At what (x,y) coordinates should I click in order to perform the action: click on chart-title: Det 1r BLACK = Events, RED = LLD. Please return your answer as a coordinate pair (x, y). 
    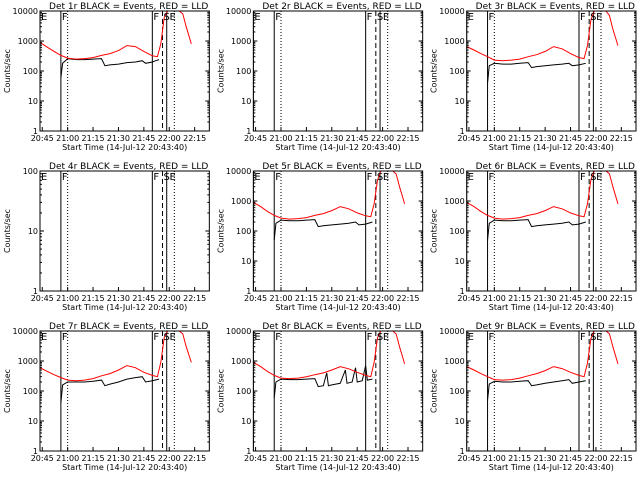
    Looking at the image, I should click on (128, 7).